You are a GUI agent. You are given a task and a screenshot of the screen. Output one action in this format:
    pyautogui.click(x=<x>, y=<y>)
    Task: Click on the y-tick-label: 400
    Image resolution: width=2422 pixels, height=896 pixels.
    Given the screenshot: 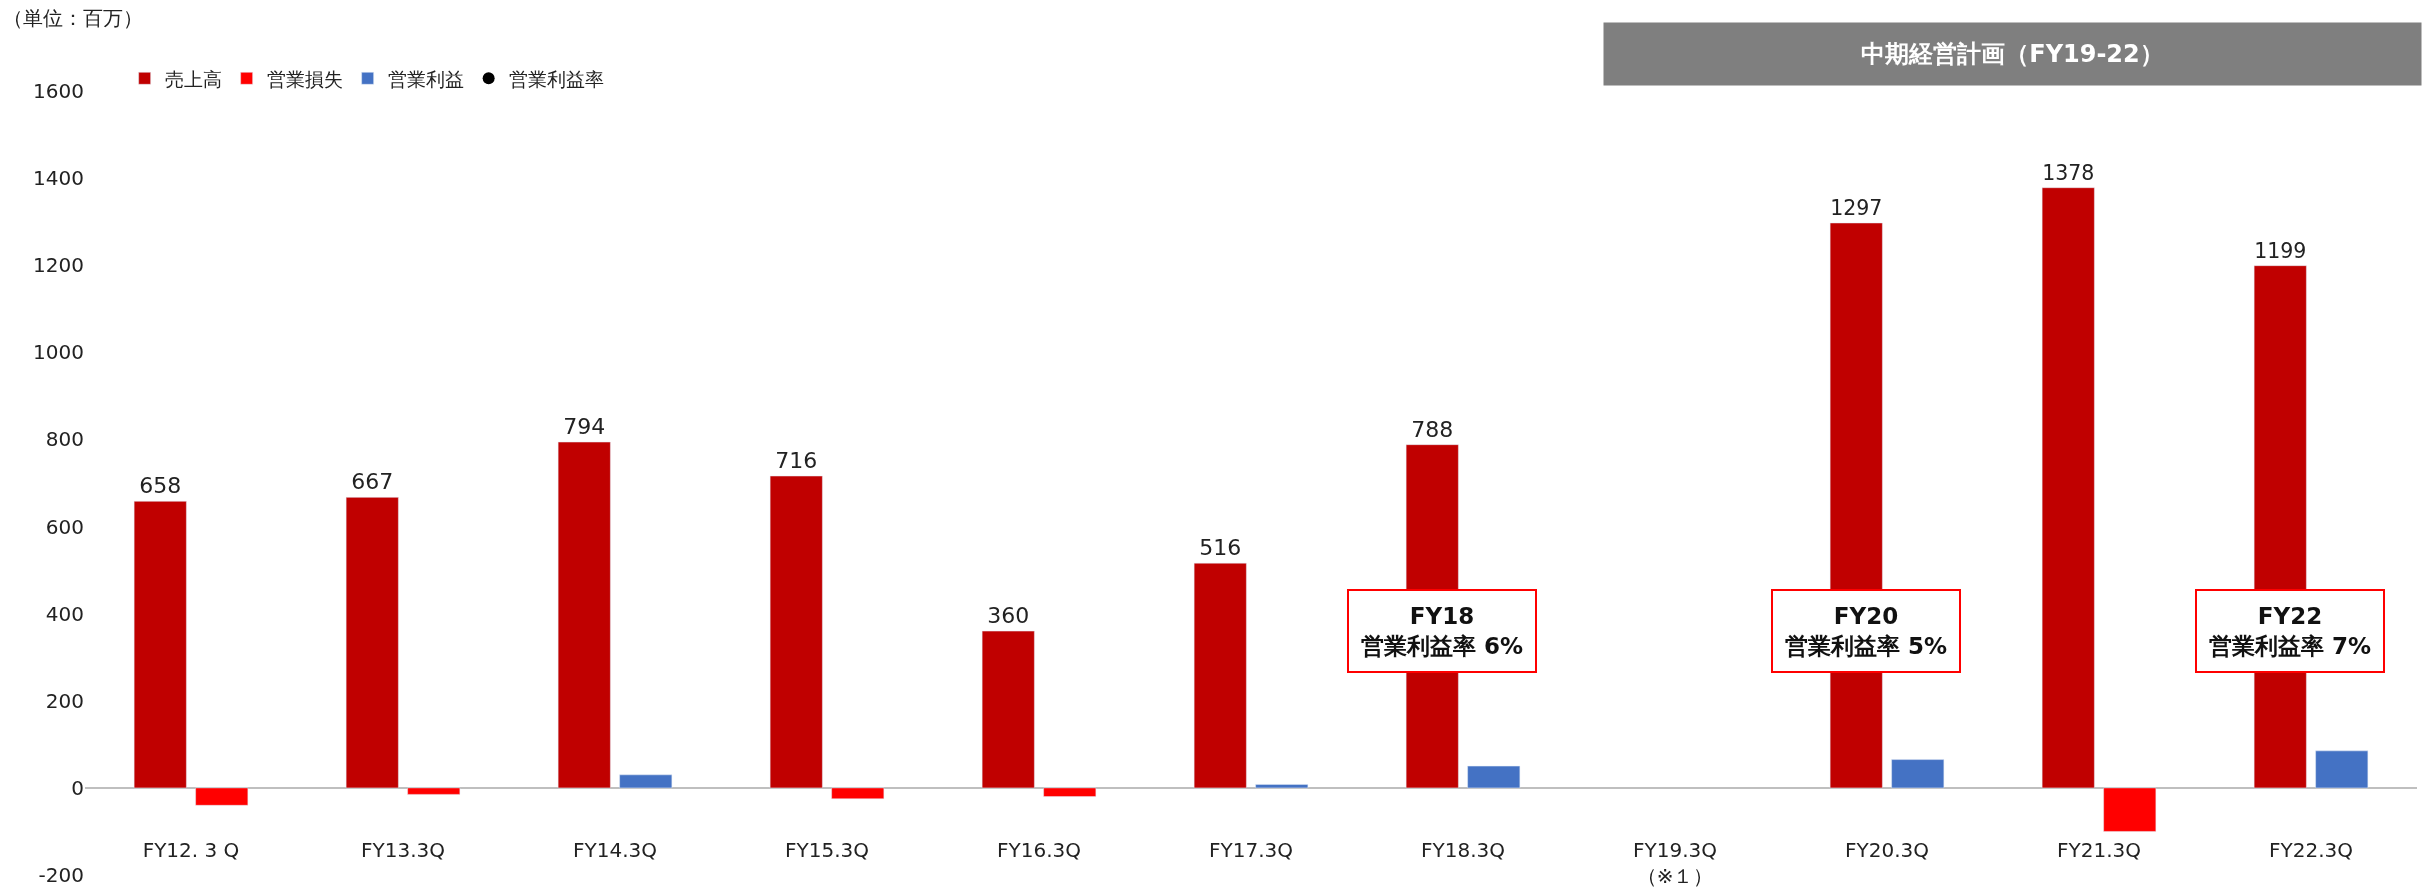 What is the action you would take?
    pyautogui.click(x=64, y=613)
    